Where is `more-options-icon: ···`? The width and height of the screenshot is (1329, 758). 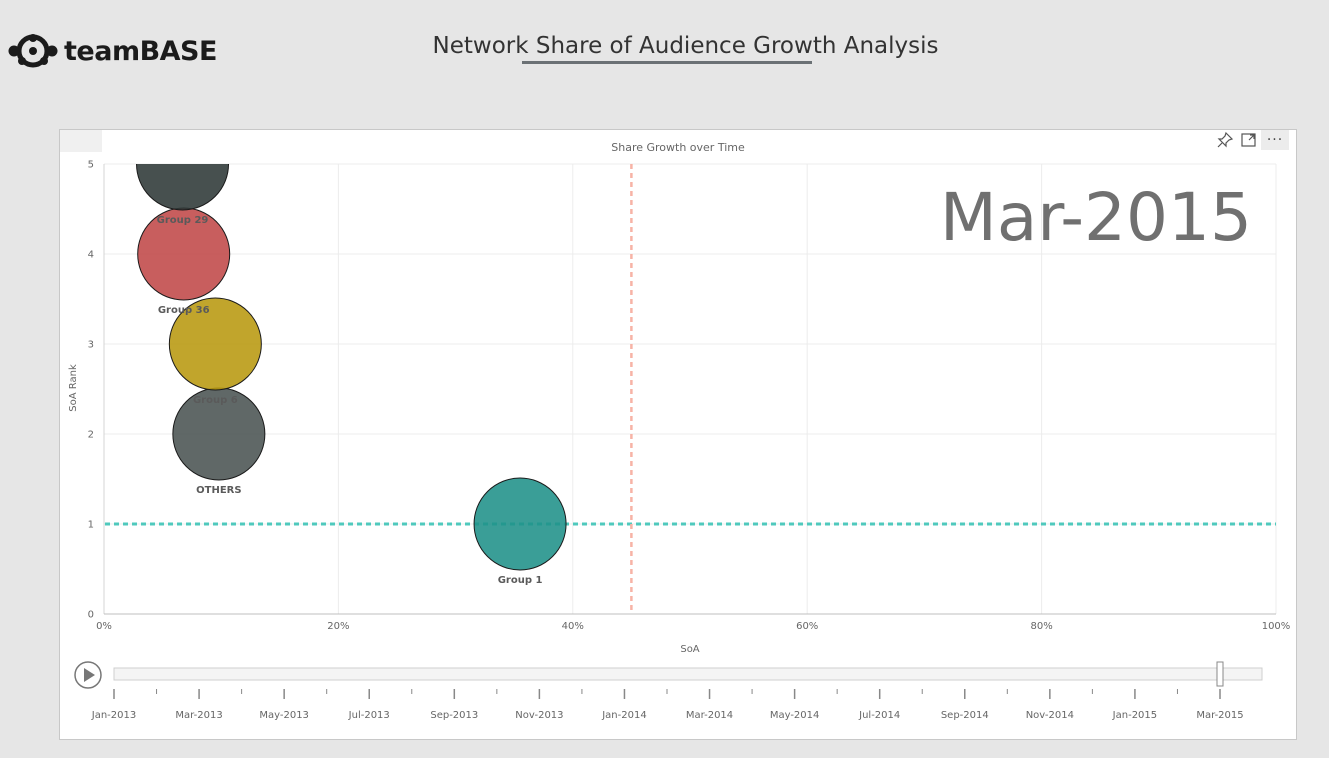
more-options-icon: ··· is located at coordinates (1275, 140).